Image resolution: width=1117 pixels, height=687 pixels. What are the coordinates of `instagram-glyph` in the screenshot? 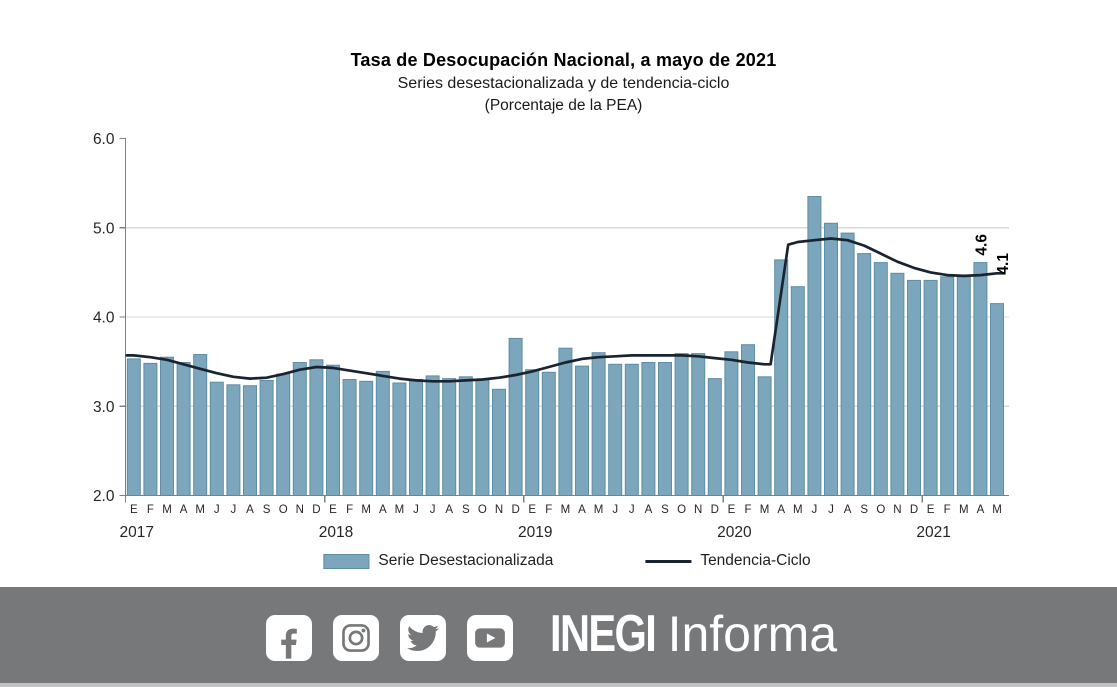 It's located at (356, 638).